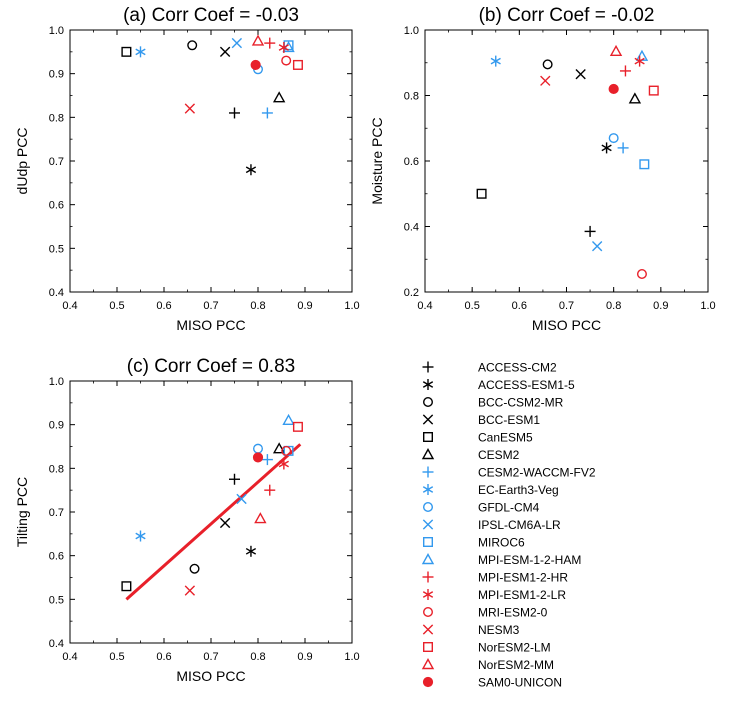  What do you see at coordinates (241, 499) in the screenshot?
I see `point-ipsl-cm6a-lr` at bounding box center [241, 499].